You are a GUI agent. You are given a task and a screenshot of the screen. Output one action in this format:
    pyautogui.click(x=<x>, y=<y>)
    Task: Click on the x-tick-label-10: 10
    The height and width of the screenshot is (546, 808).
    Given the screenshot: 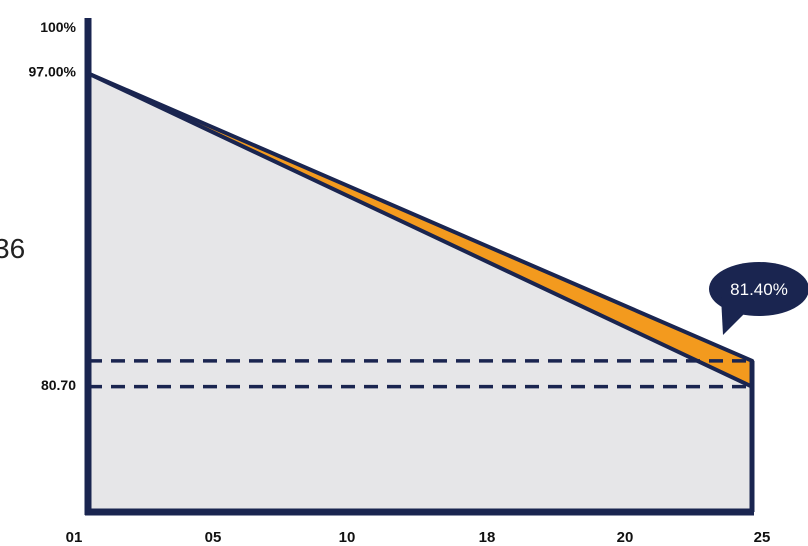 What is the action you would take?
    pyautogui.click(x=347, y=537)
    